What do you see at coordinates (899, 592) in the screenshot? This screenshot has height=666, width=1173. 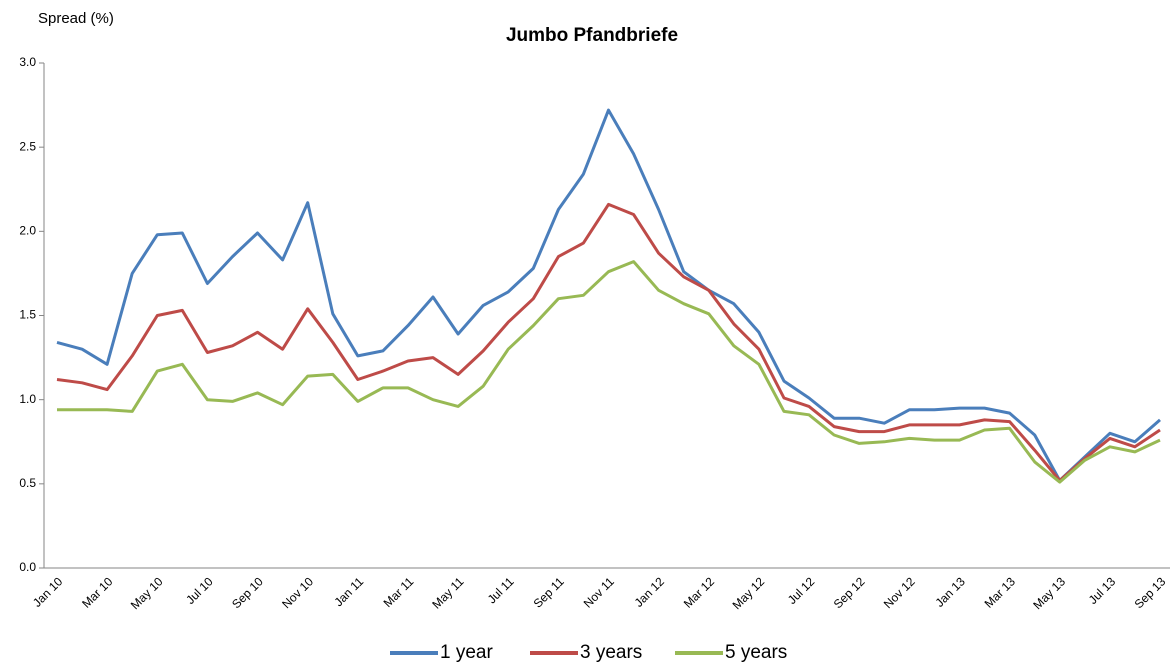 I see `x-tick-label: Nov 12` at bounding box center [899, 592].